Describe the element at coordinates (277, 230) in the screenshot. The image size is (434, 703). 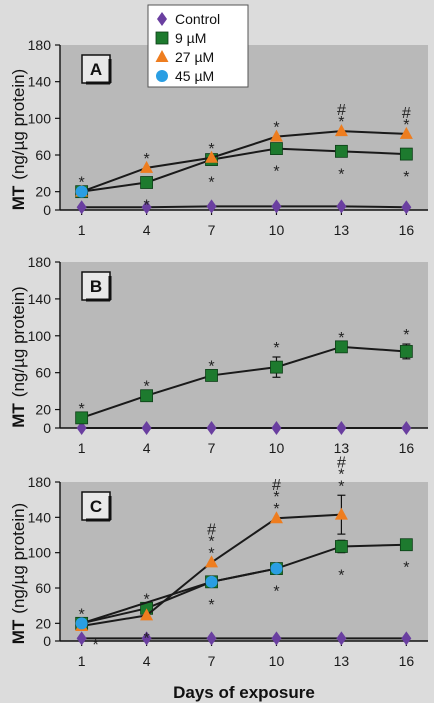
I see `x-tick-label: 10` at that location.